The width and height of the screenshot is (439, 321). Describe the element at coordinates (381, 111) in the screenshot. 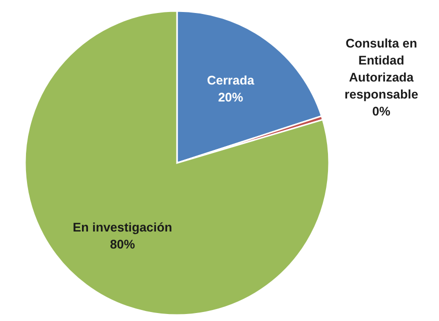

I see `data-label: 0%` at that location.